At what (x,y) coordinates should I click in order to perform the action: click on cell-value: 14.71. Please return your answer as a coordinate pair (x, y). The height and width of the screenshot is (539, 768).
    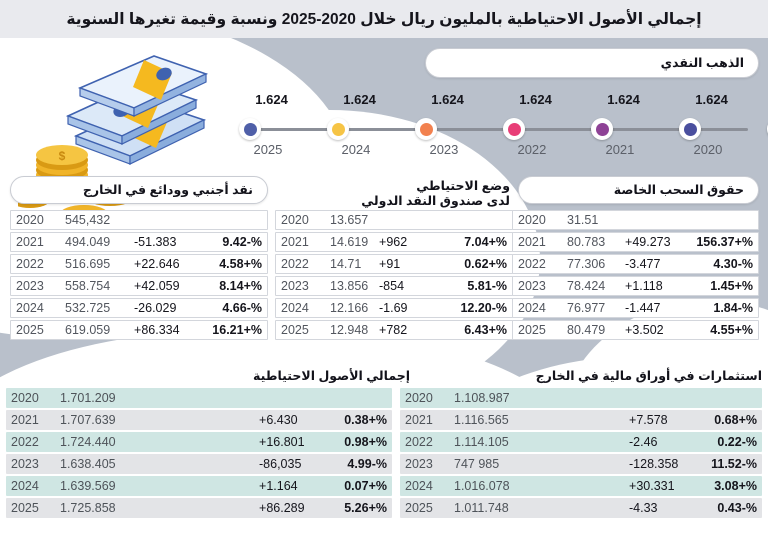
    Looking at the image, I should click on (346, 264).